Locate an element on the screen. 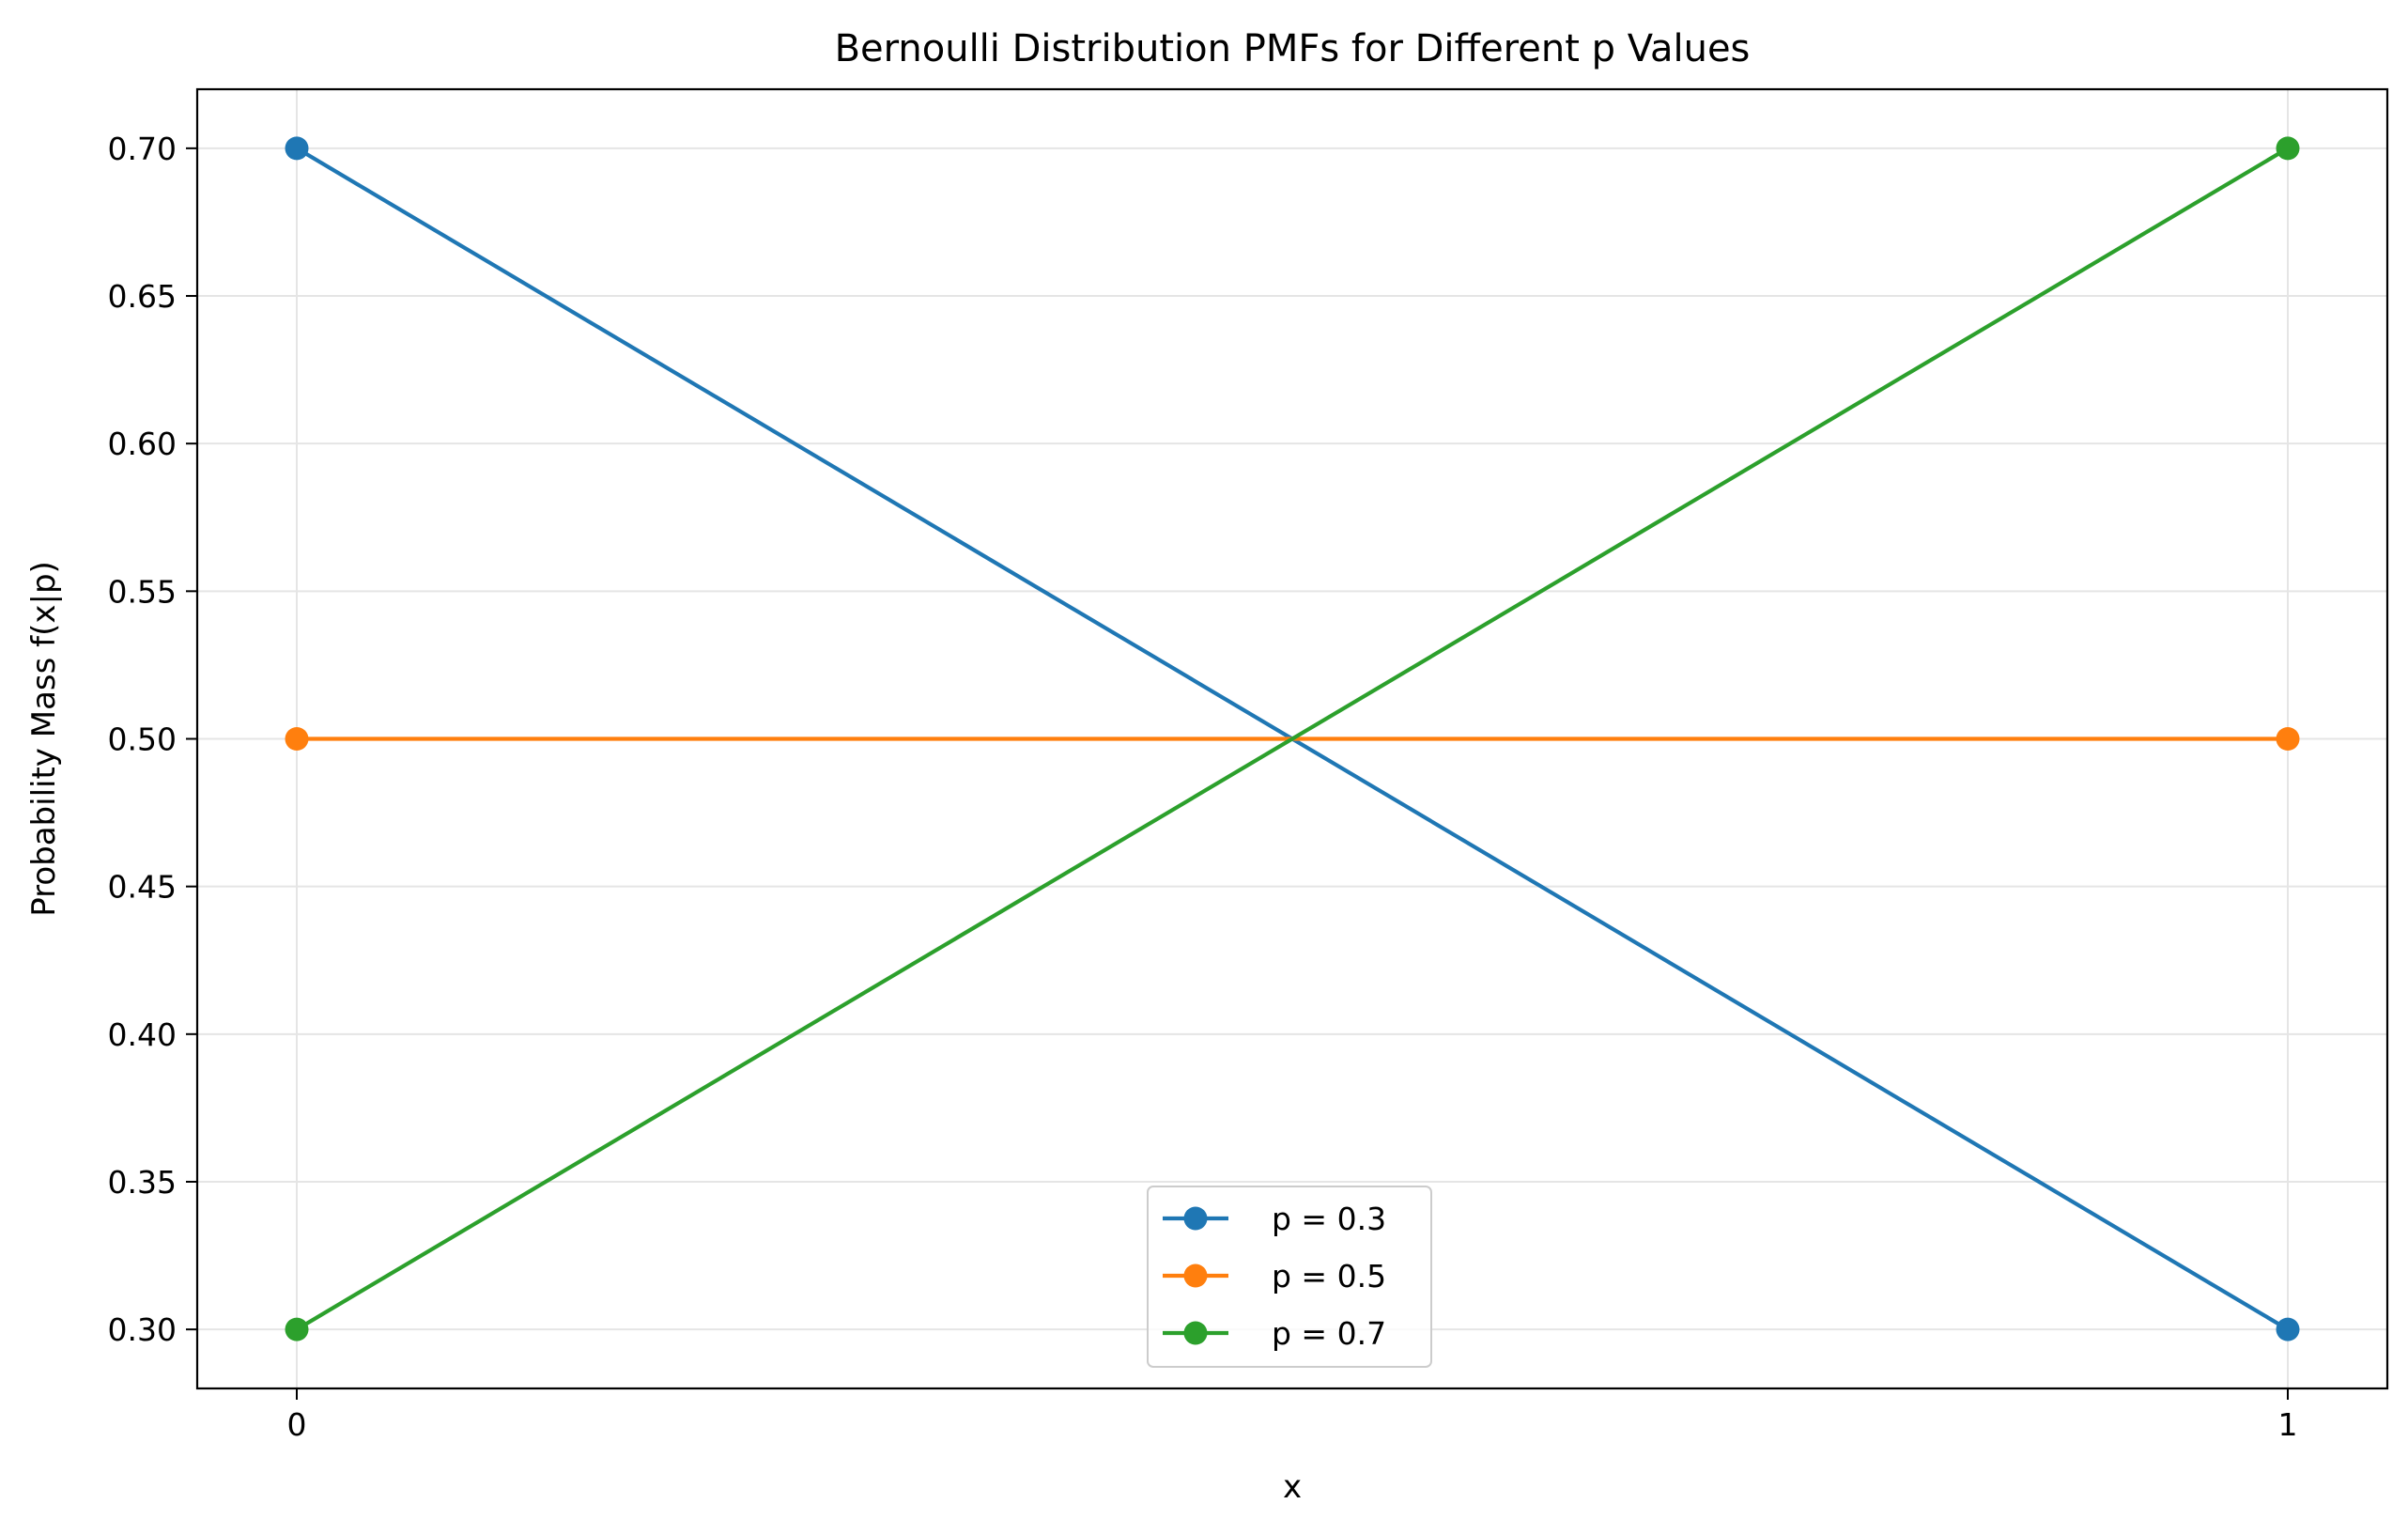 This screenshot has width=2408, height=1535. y-tick-label: 0.65 is located at coordinates (142, 296).